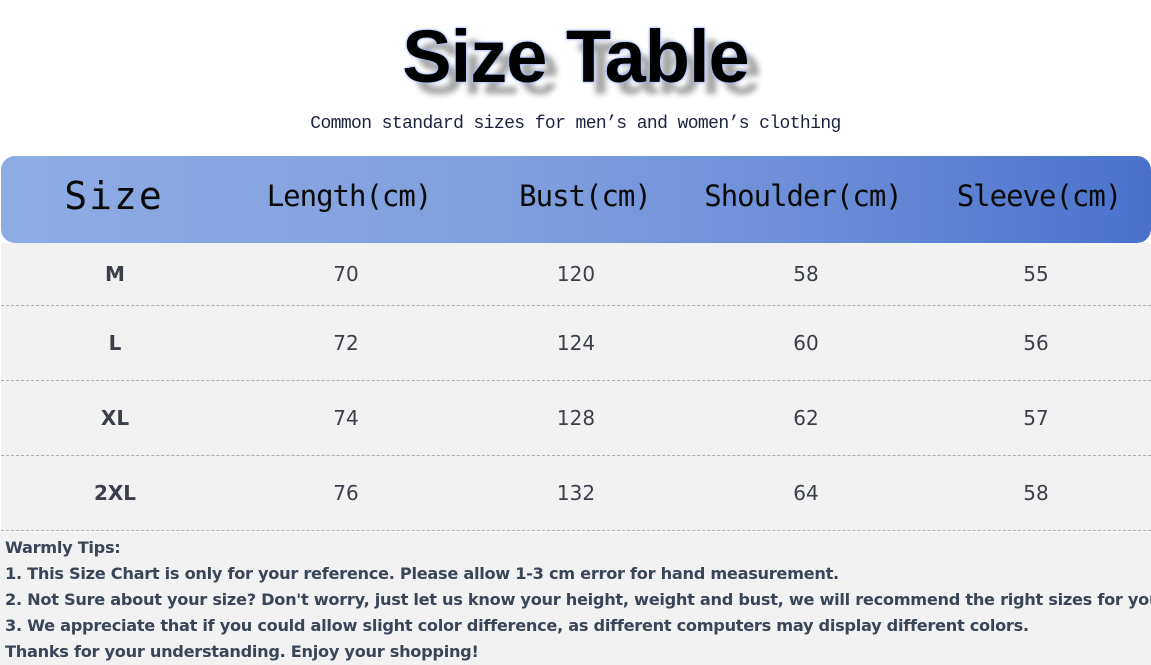 This screenshot has height=665, width=1151. What do you see at coordinates (1039, 196) in the screenshot?
I see `header-sleeve: Sleeve(cm)` at bounding box center [1039, 196].